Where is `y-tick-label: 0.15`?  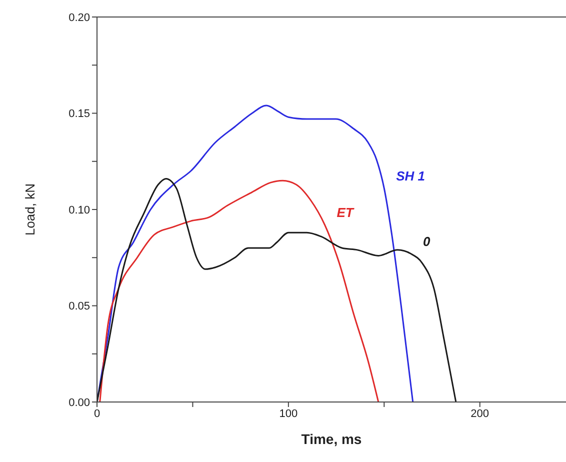 y-tick-label: 0.15 is located at coordinates (79, 114).